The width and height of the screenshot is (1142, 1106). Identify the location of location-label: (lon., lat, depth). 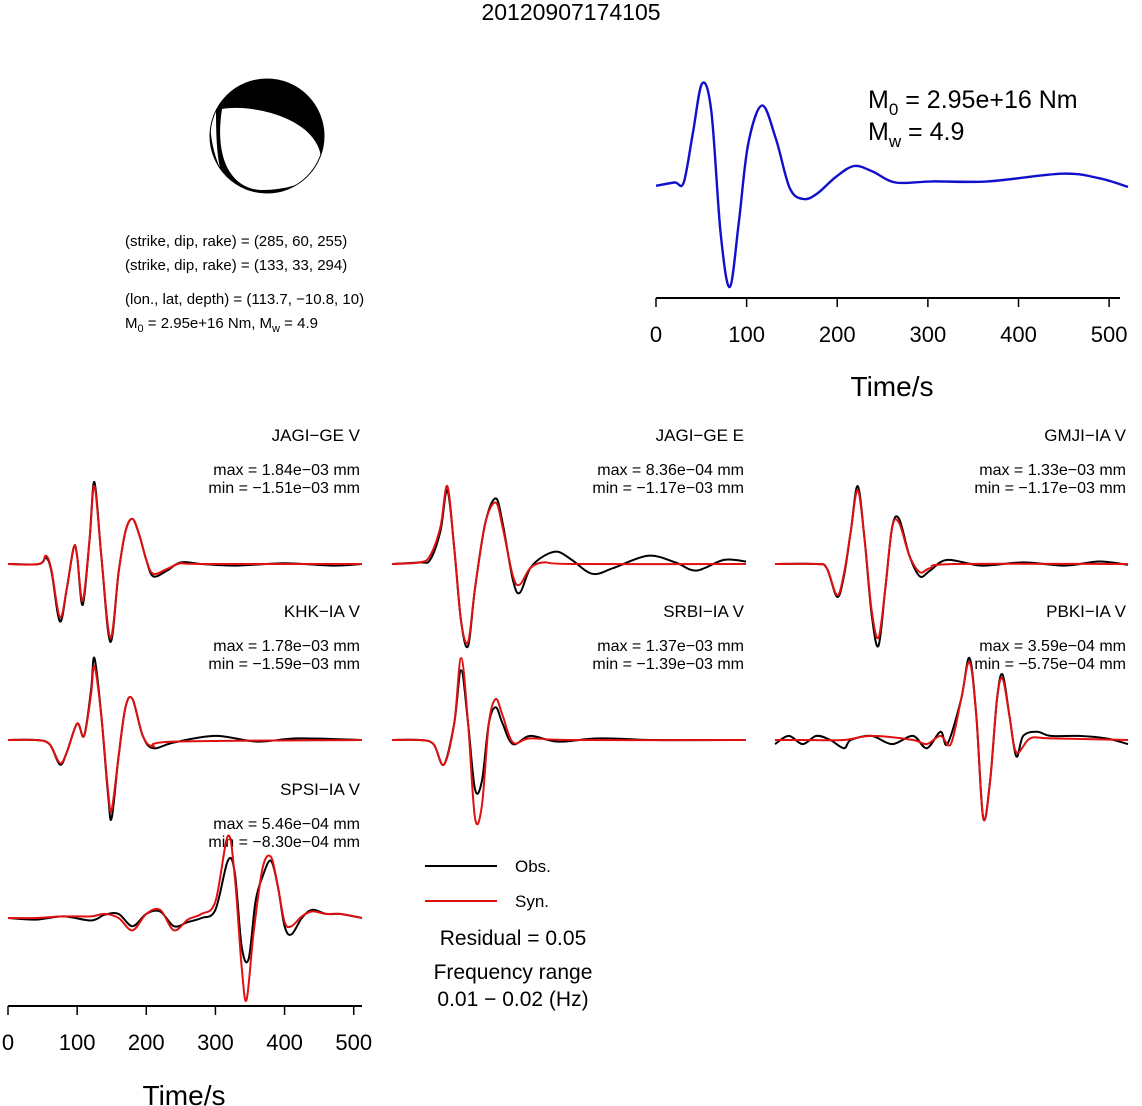
(177, 299).